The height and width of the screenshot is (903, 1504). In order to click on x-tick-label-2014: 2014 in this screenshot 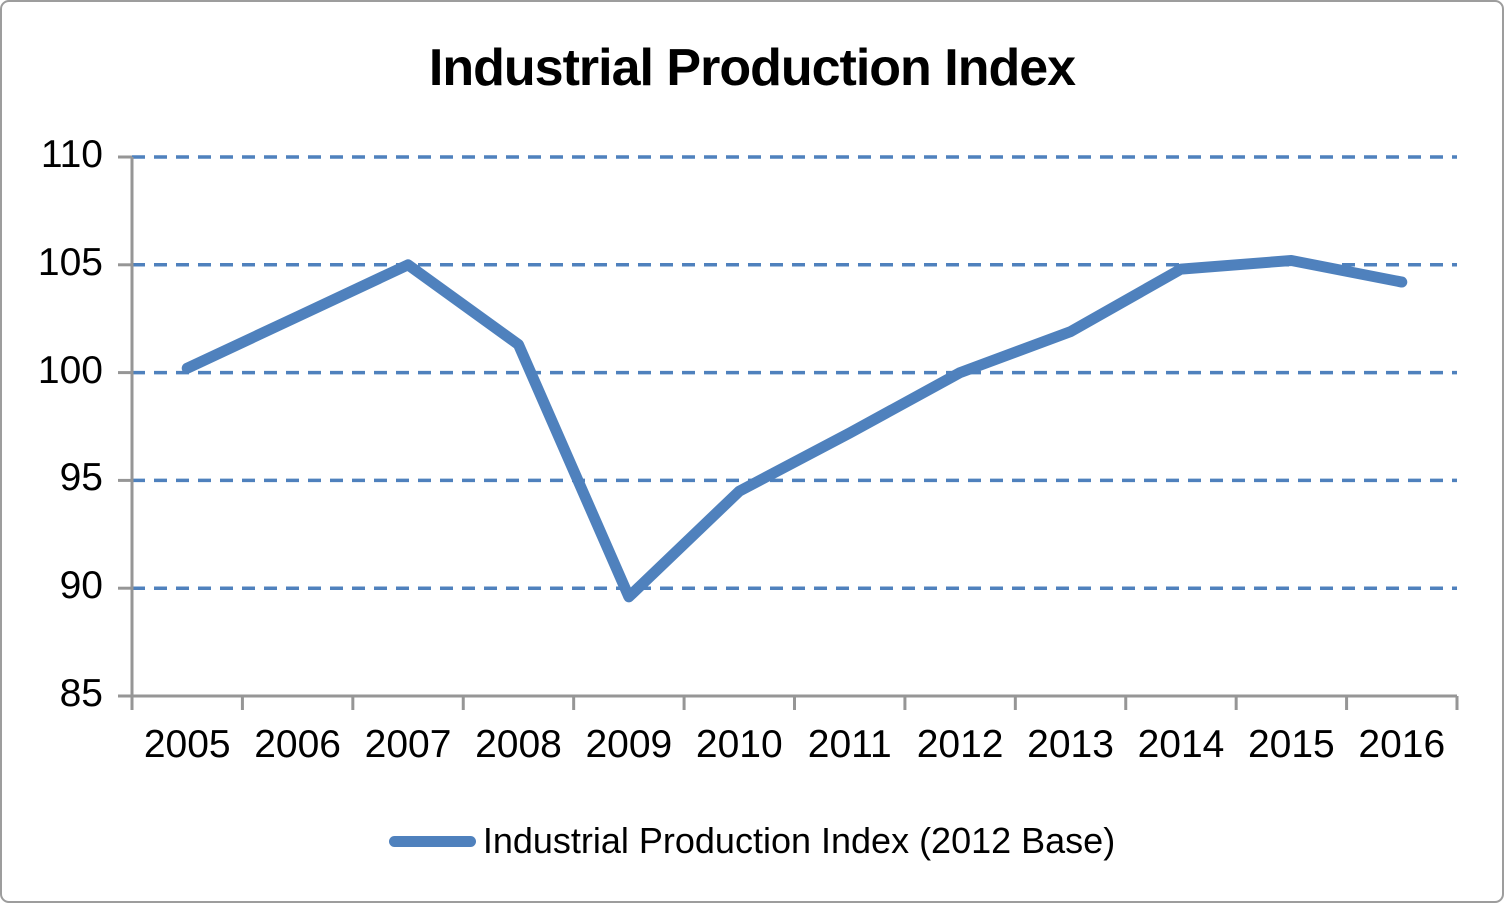, I will do `click(1181, 744)`.